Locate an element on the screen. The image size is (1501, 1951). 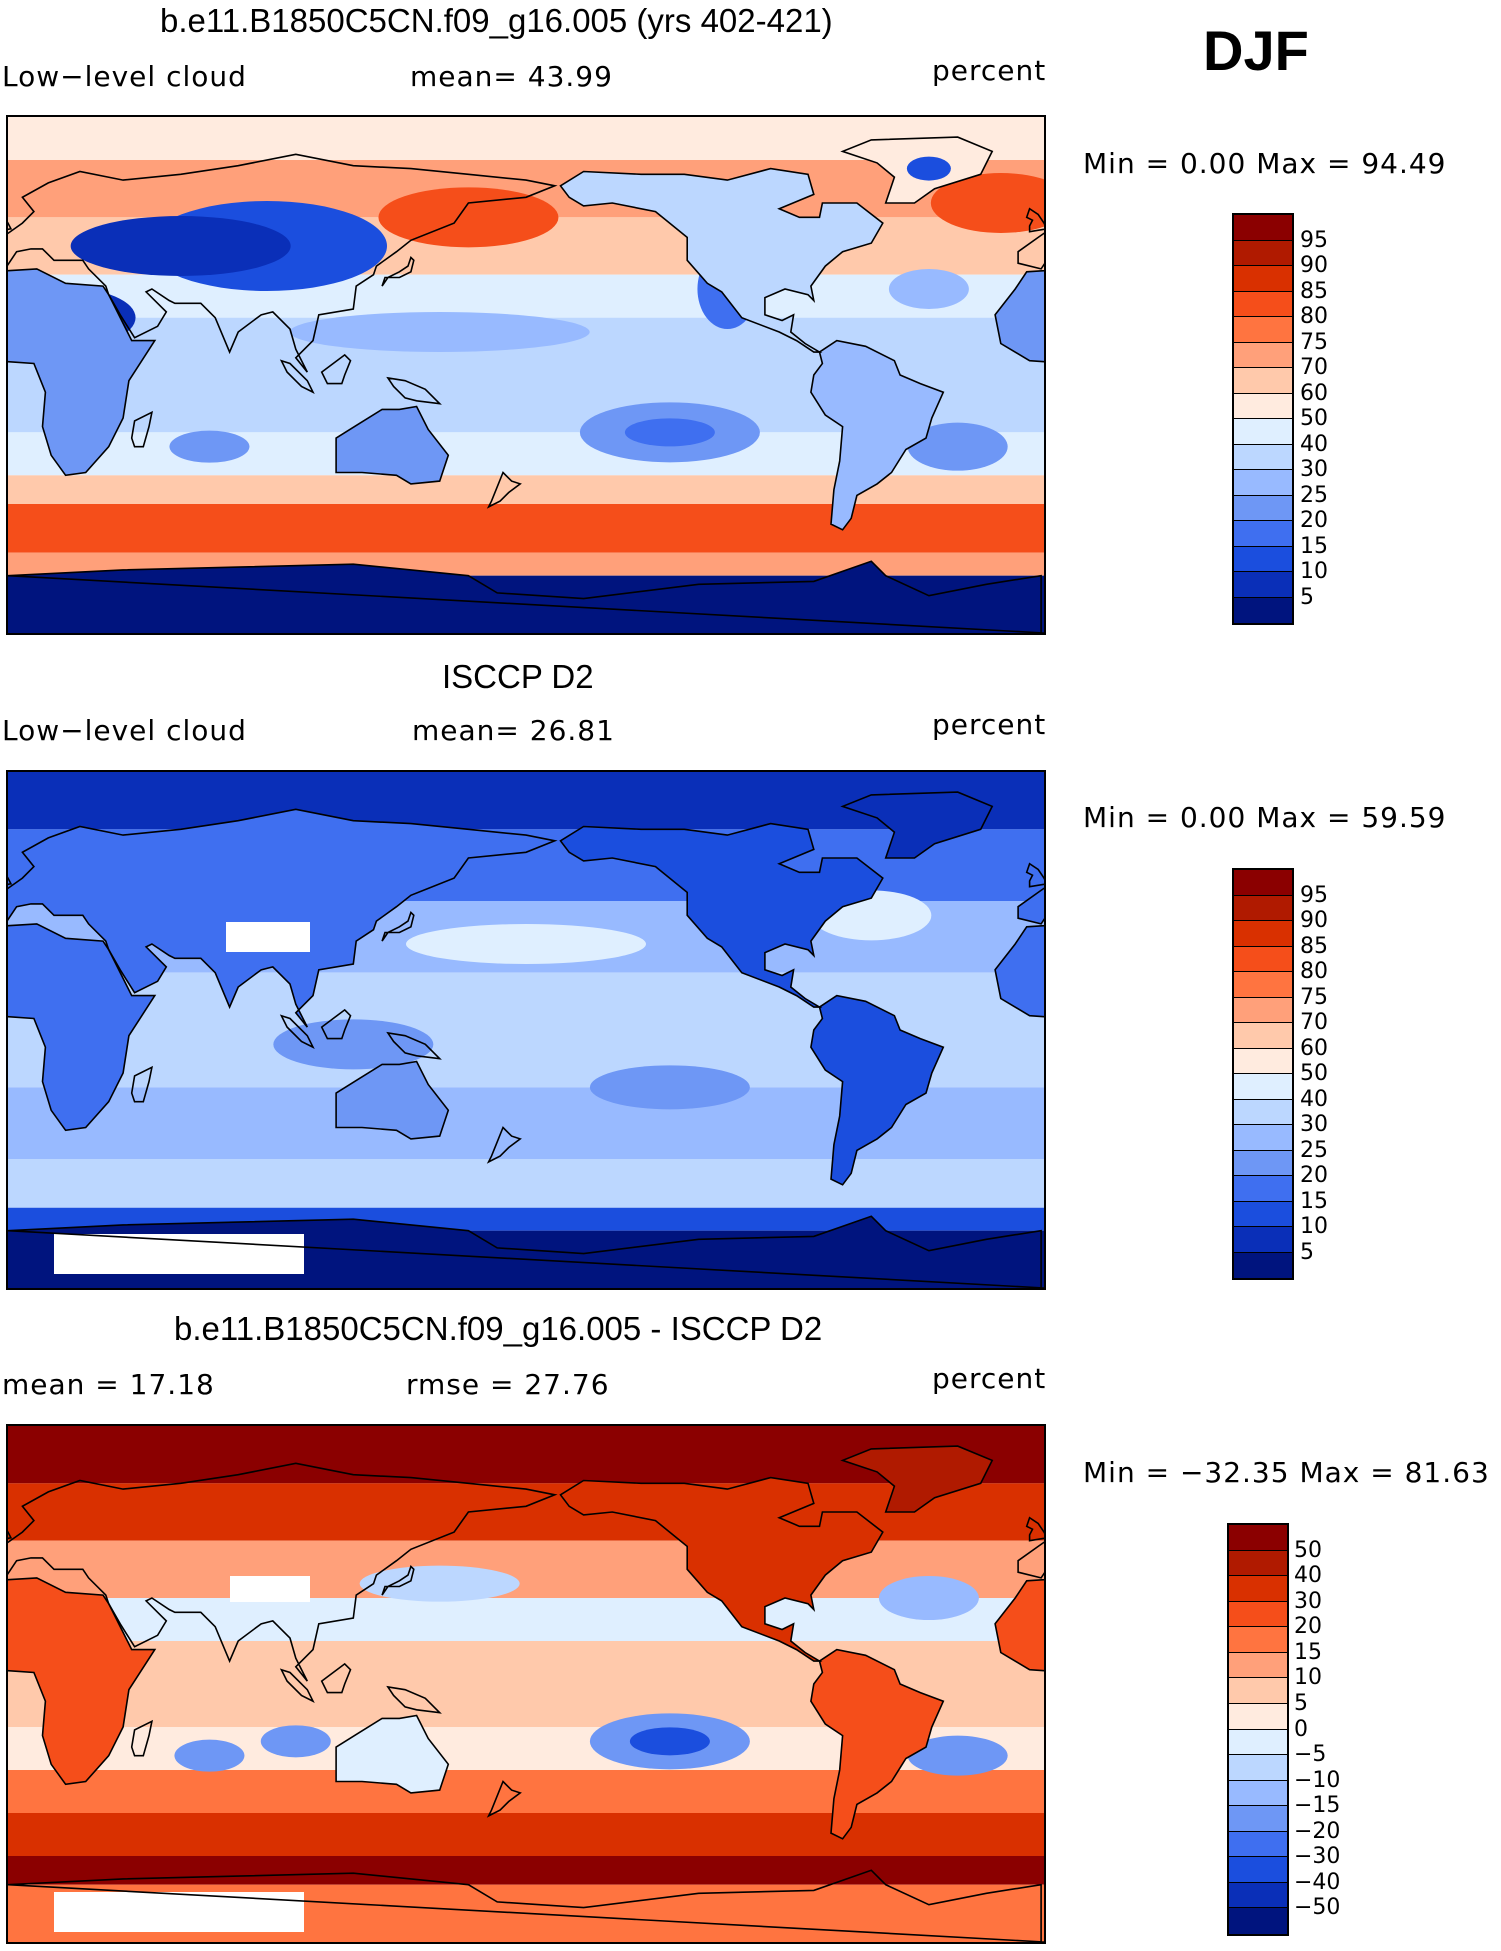
colorbar-tick-label: −10 is located at coordinates (1317, 1780).